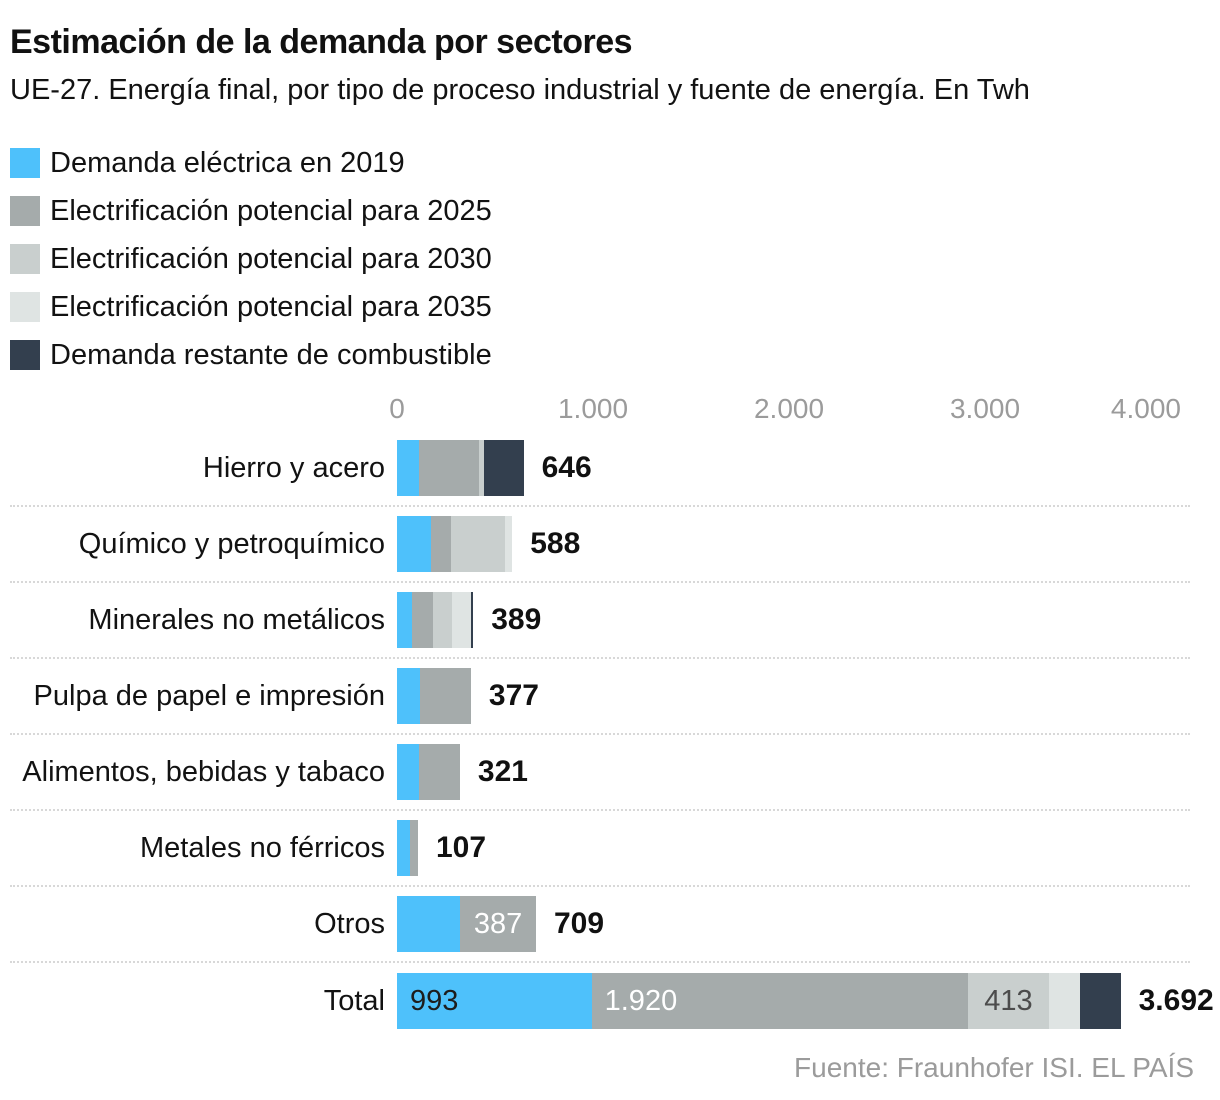  I want to click on segment-value-label: 413, so click(1008, 1001).